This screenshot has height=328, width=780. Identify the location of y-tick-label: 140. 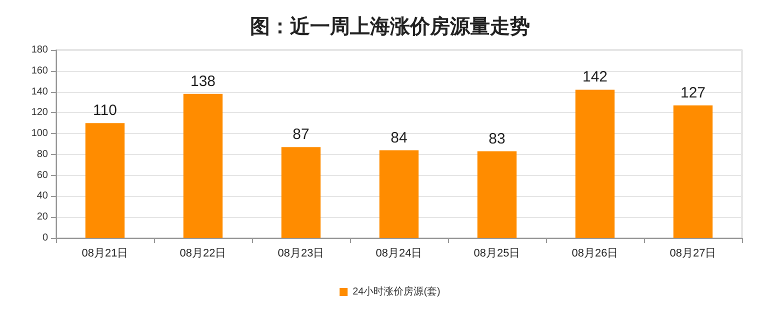
(39, 92).